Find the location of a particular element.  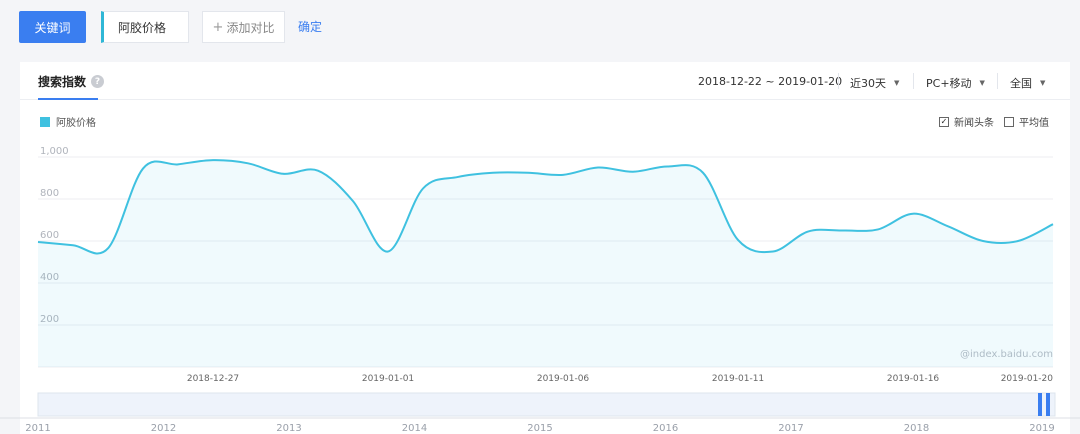

chart-legend: 阿胶价格 is located at coordinates (68, 121).